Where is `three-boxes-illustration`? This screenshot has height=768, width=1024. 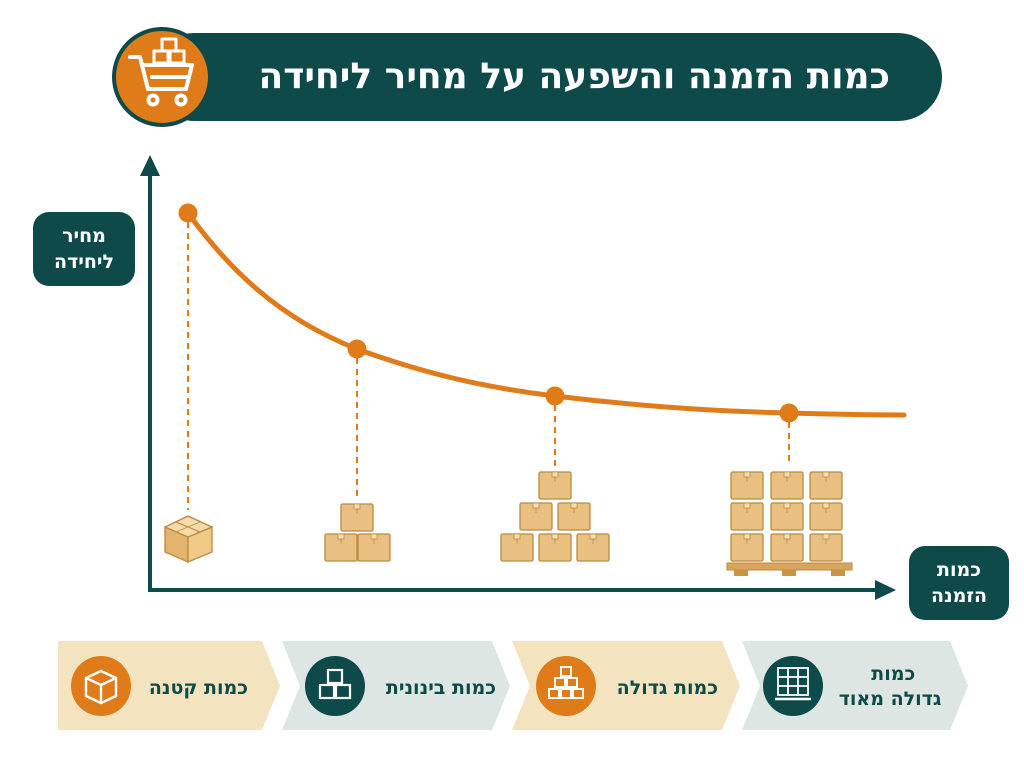 three-boxes-illustration is located at coordinates (357, 532).